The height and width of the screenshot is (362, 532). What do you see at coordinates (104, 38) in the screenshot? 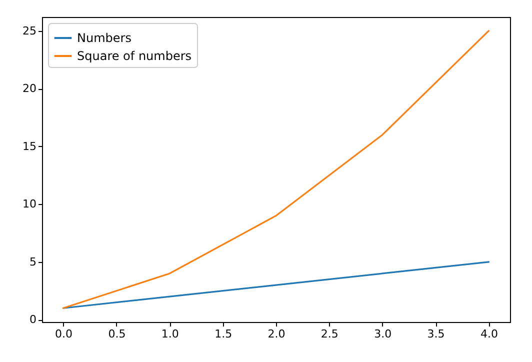
I see `legend-label: Numbers` at bounding box center [104, 38].